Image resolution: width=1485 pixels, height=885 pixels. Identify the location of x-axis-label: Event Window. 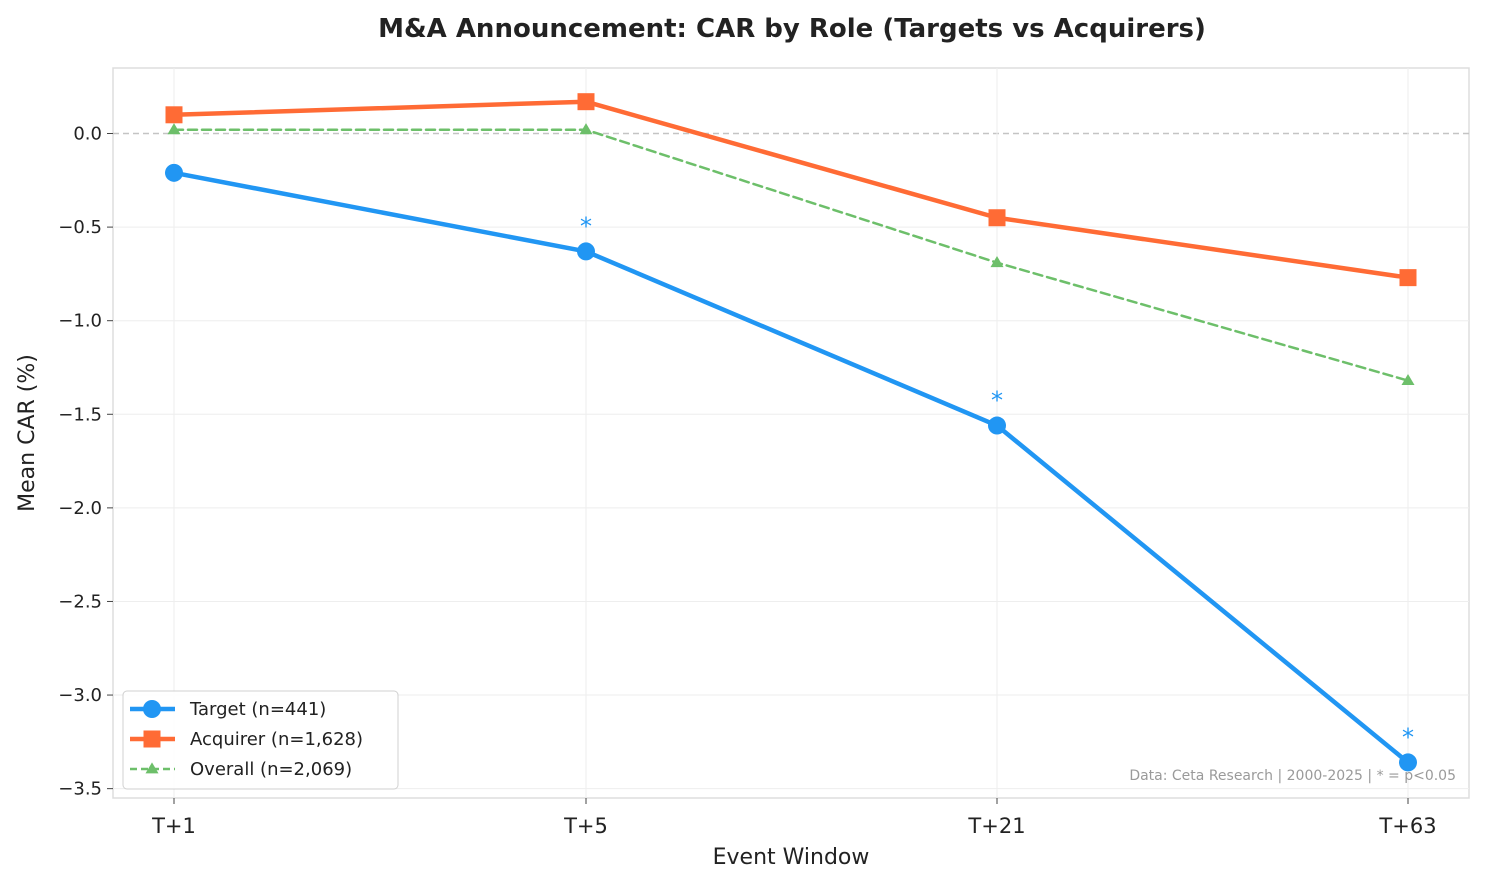
(791, 857).